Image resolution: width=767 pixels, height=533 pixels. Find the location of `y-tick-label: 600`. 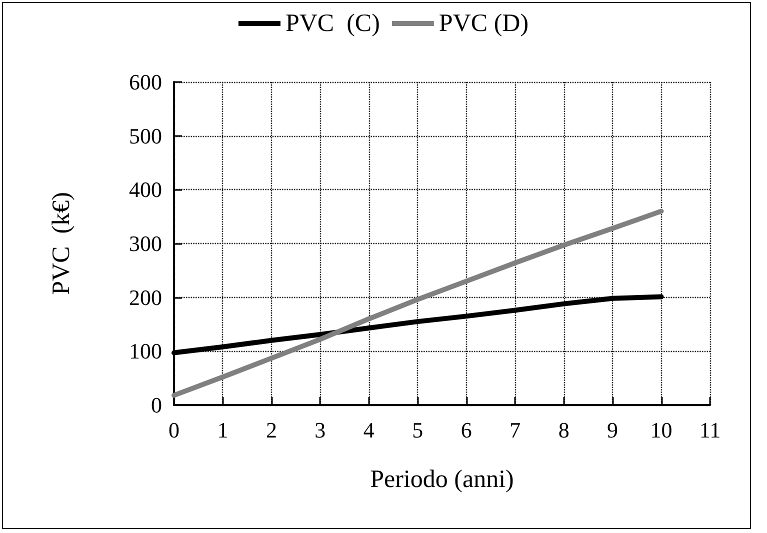

y-tick-label: 600 is located at coordinates (145, 82).